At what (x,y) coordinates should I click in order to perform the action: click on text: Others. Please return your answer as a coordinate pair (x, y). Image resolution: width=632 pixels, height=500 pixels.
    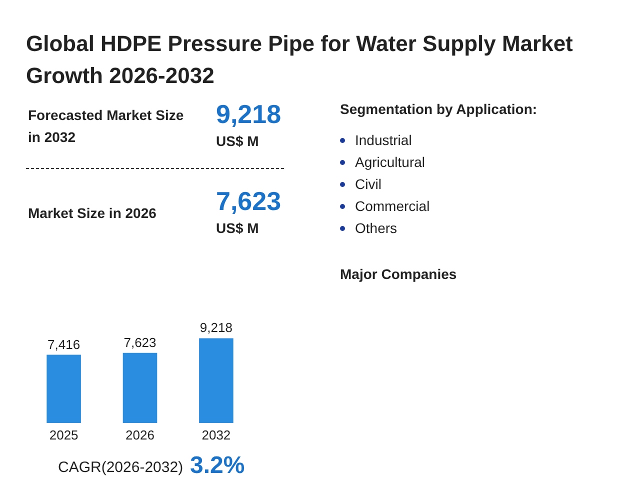
    Looking at the image, I should click on (376, 228).